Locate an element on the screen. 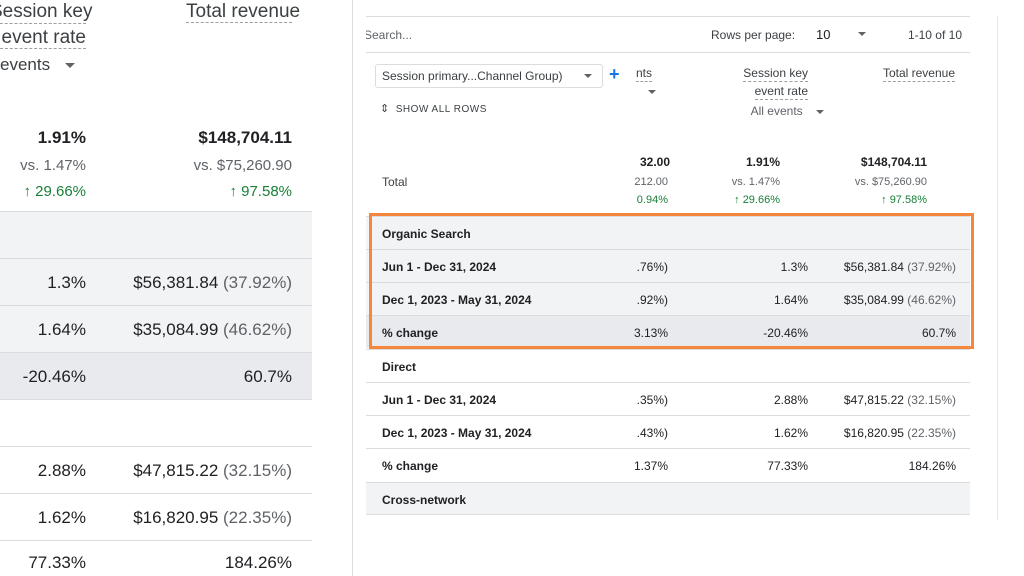  zoom-row: 2.88% $47,815.22 (32.15%) is located at coordinates (156, 469).